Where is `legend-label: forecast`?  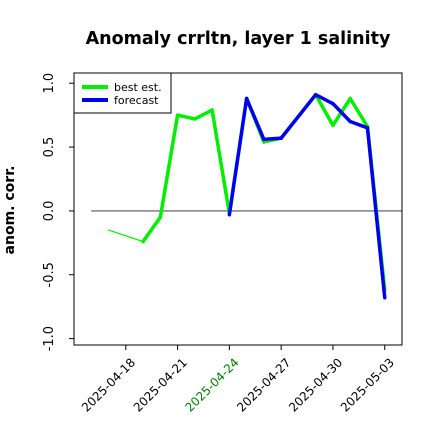 legend-label: forecast is located at coordinates (136, 100).